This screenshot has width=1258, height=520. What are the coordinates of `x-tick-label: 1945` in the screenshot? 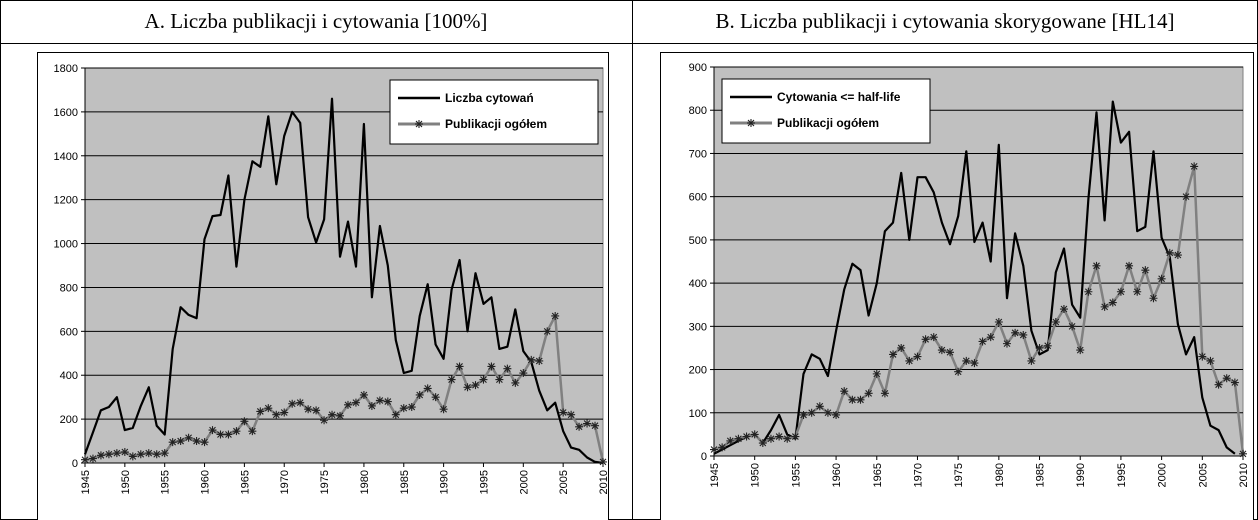 It's located at (715, 475).